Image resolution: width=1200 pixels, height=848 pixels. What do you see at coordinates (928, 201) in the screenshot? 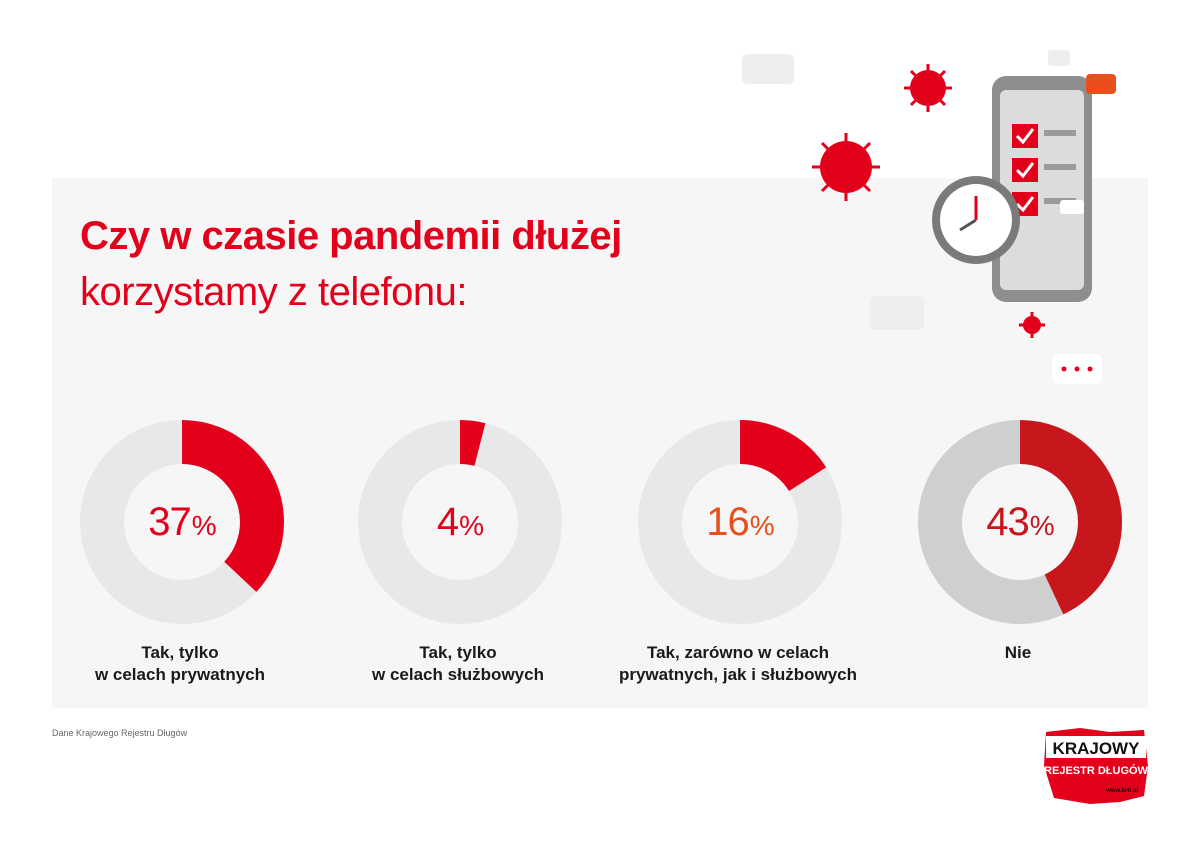
I see `virus-spikes-icon` at bounding box center [928, 201].